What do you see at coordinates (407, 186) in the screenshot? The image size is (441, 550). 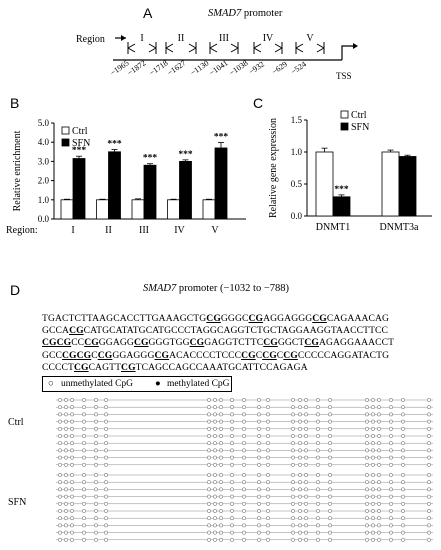 I see `bar-sfn` at bounding box center [407, 186].